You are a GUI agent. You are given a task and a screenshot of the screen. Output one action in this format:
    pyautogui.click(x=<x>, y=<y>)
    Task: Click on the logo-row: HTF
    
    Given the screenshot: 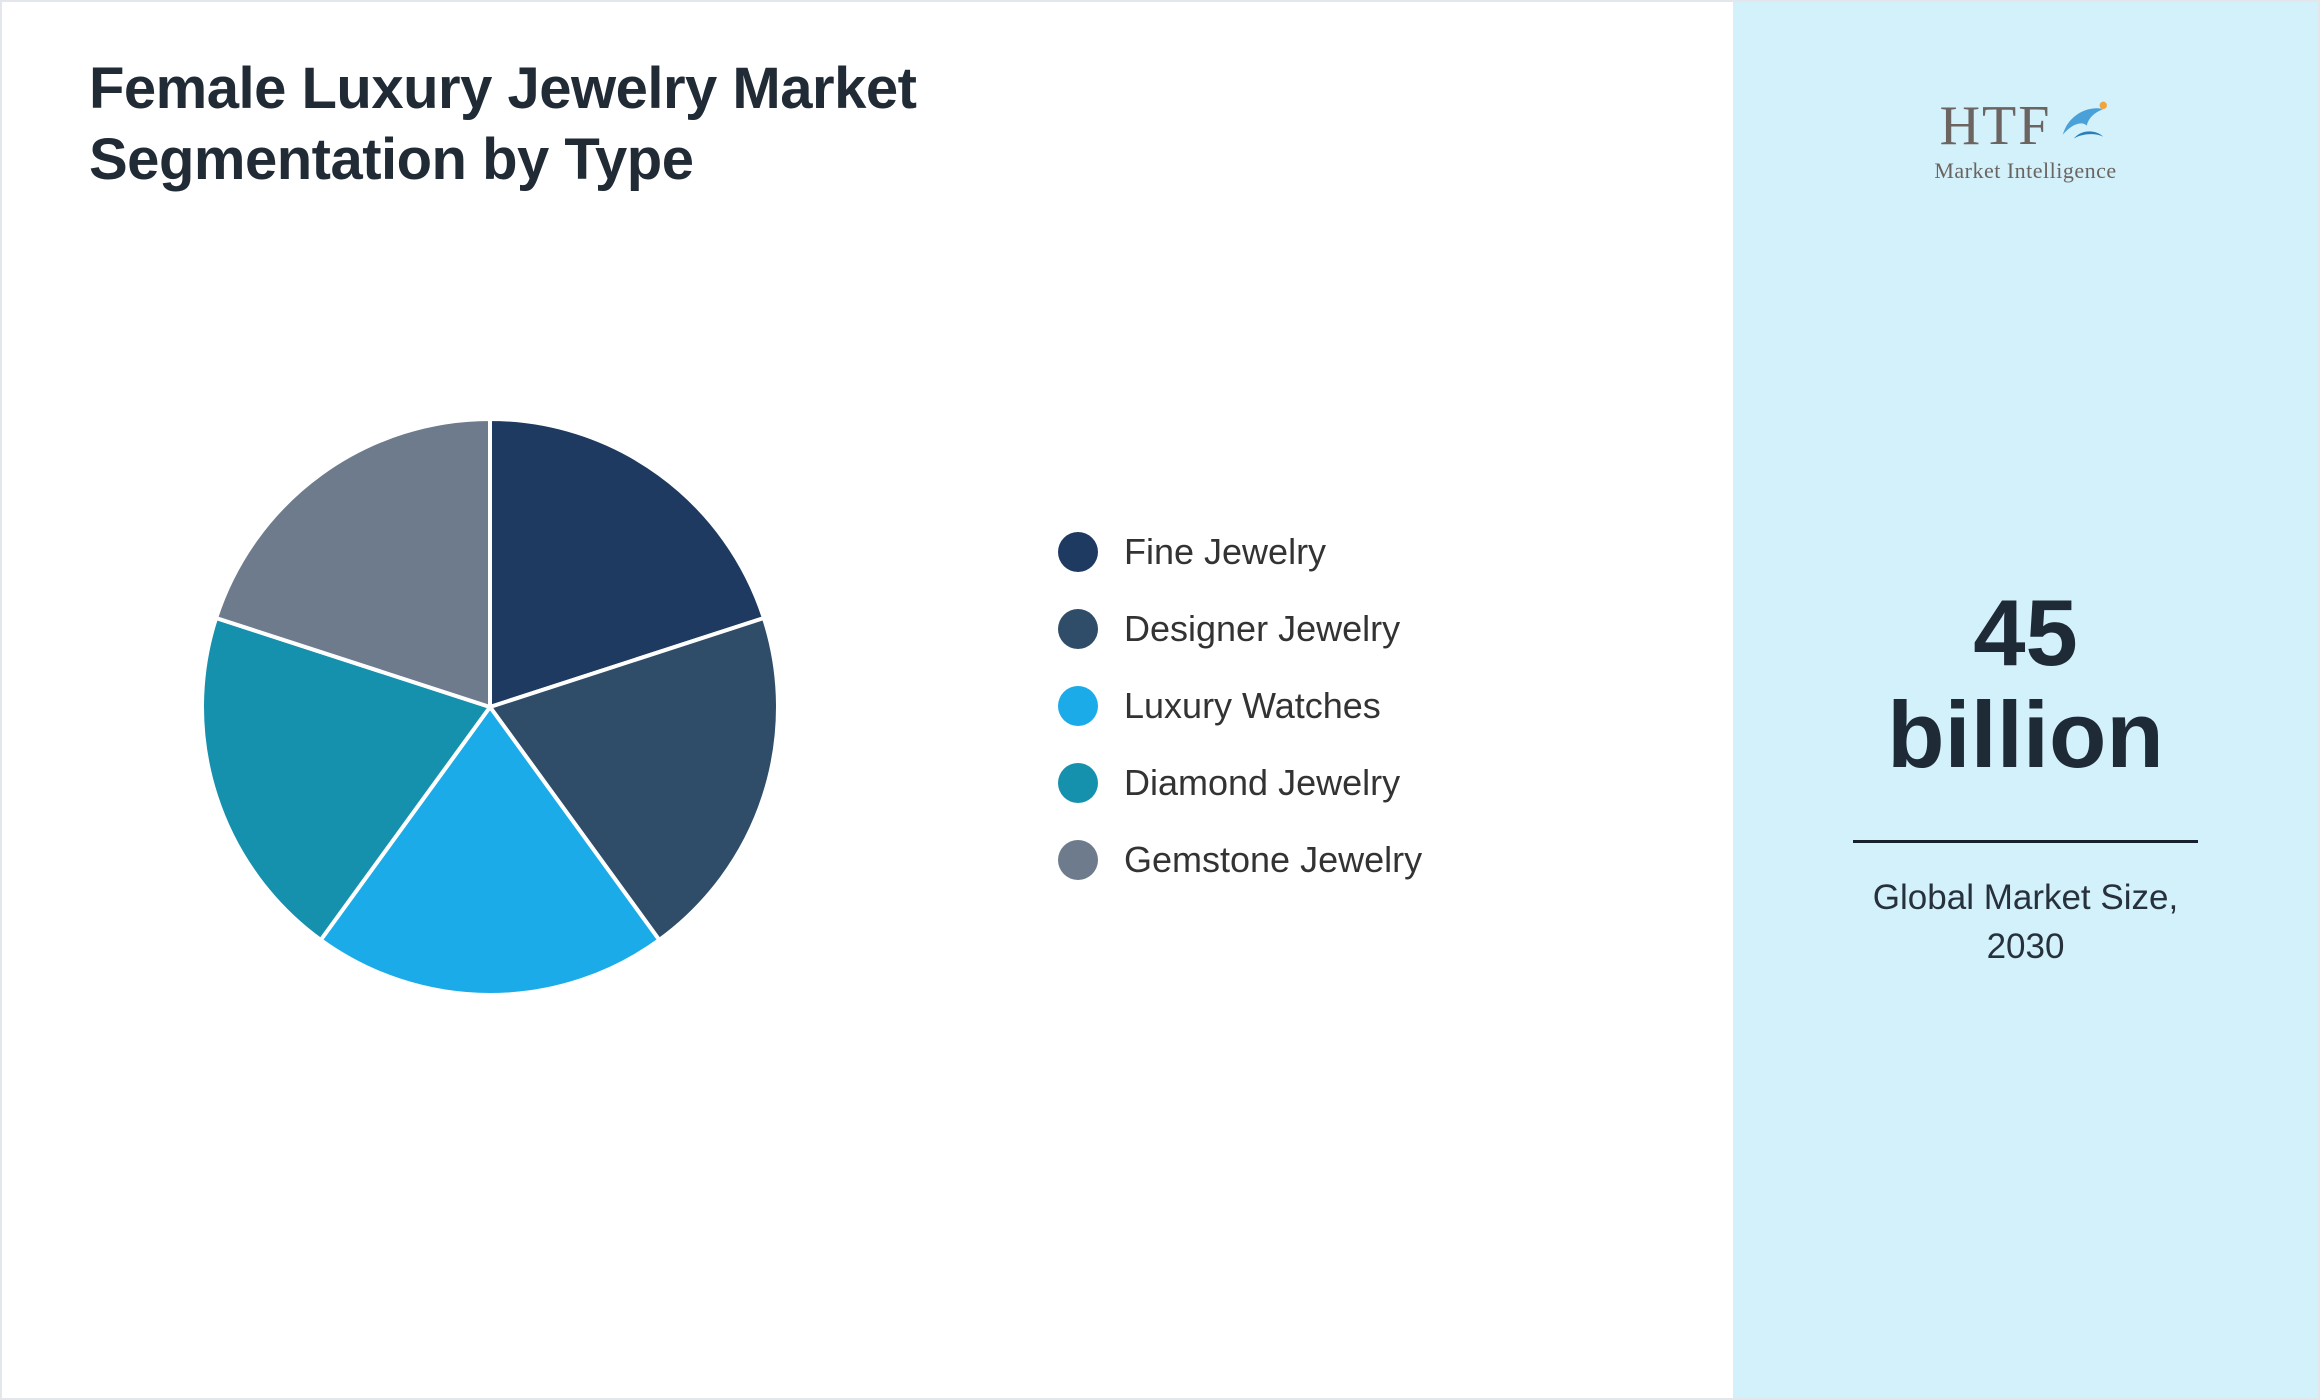 What is the action you would take?
    pyautogui.click(x=2025, y=126)
    